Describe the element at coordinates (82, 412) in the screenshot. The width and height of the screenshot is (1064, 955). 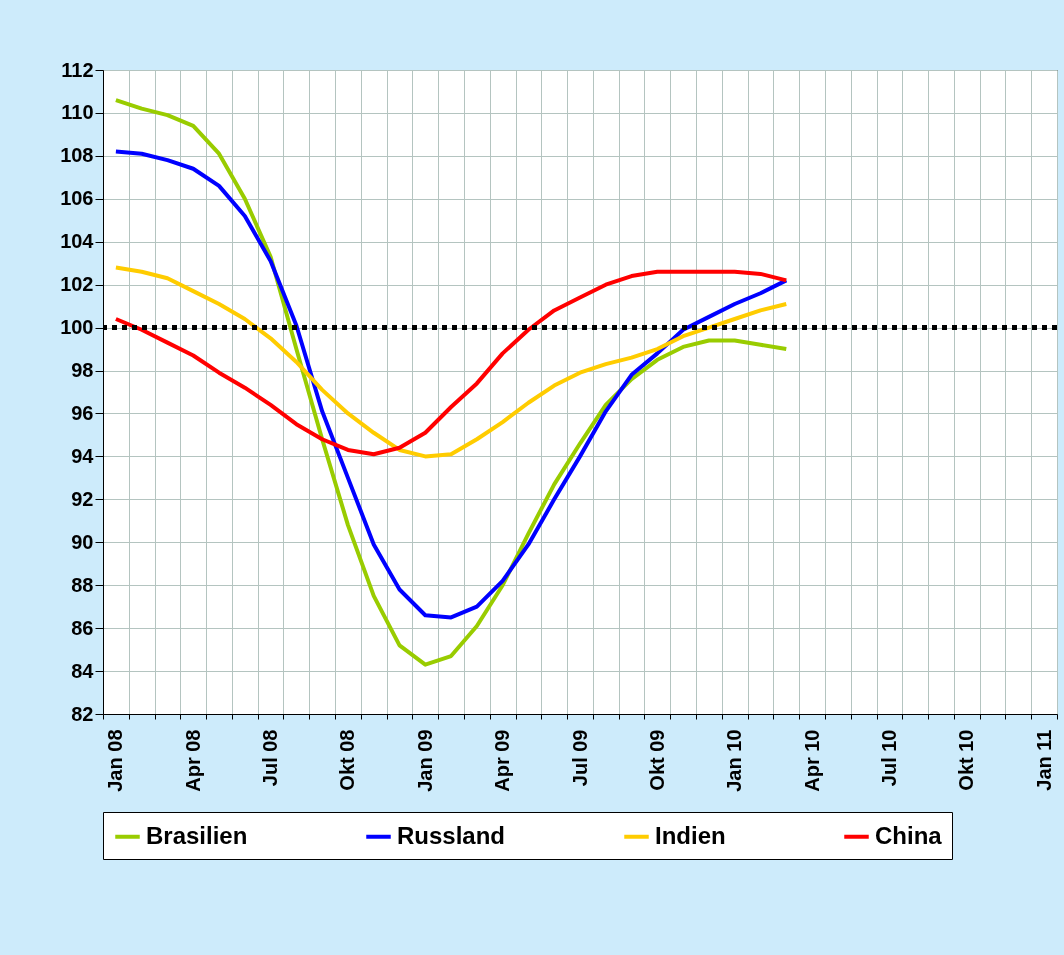
I see `y-tick-label: 96` at that location.